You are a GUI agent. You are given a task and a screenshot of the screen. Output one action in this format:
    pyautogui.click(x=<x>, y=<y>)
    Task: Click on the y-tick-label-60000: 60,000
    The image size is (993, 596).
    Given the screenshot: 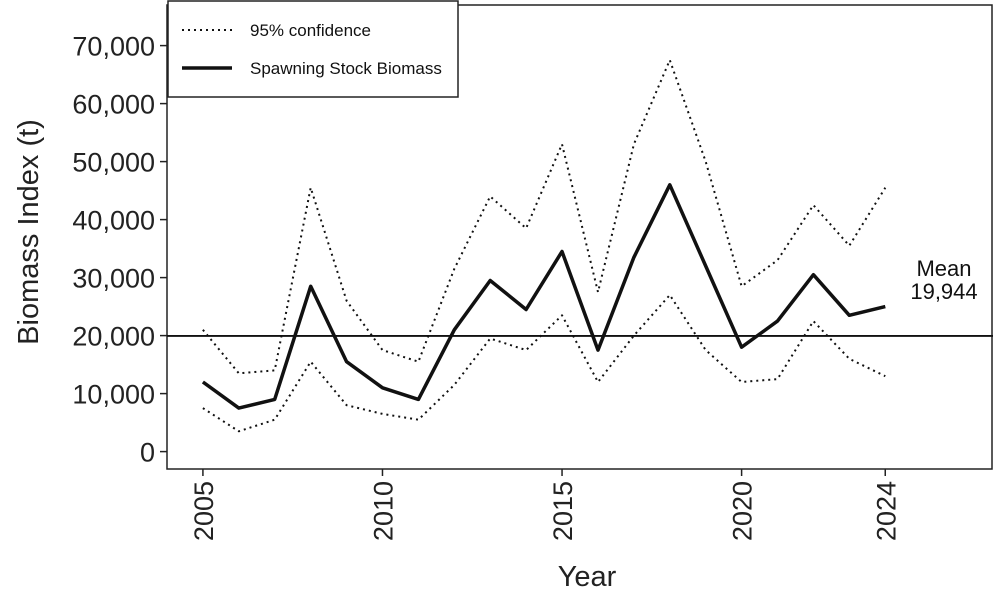 What is the action you would take?
    pyautogui.click(x=113, y=105)
    